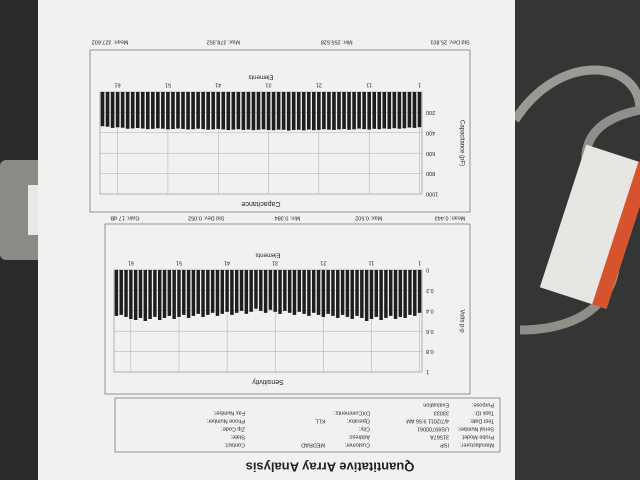  Describe the element at coordinates (260, 203) in the screenshot. I see `chart-title: Capacitance` at that location.